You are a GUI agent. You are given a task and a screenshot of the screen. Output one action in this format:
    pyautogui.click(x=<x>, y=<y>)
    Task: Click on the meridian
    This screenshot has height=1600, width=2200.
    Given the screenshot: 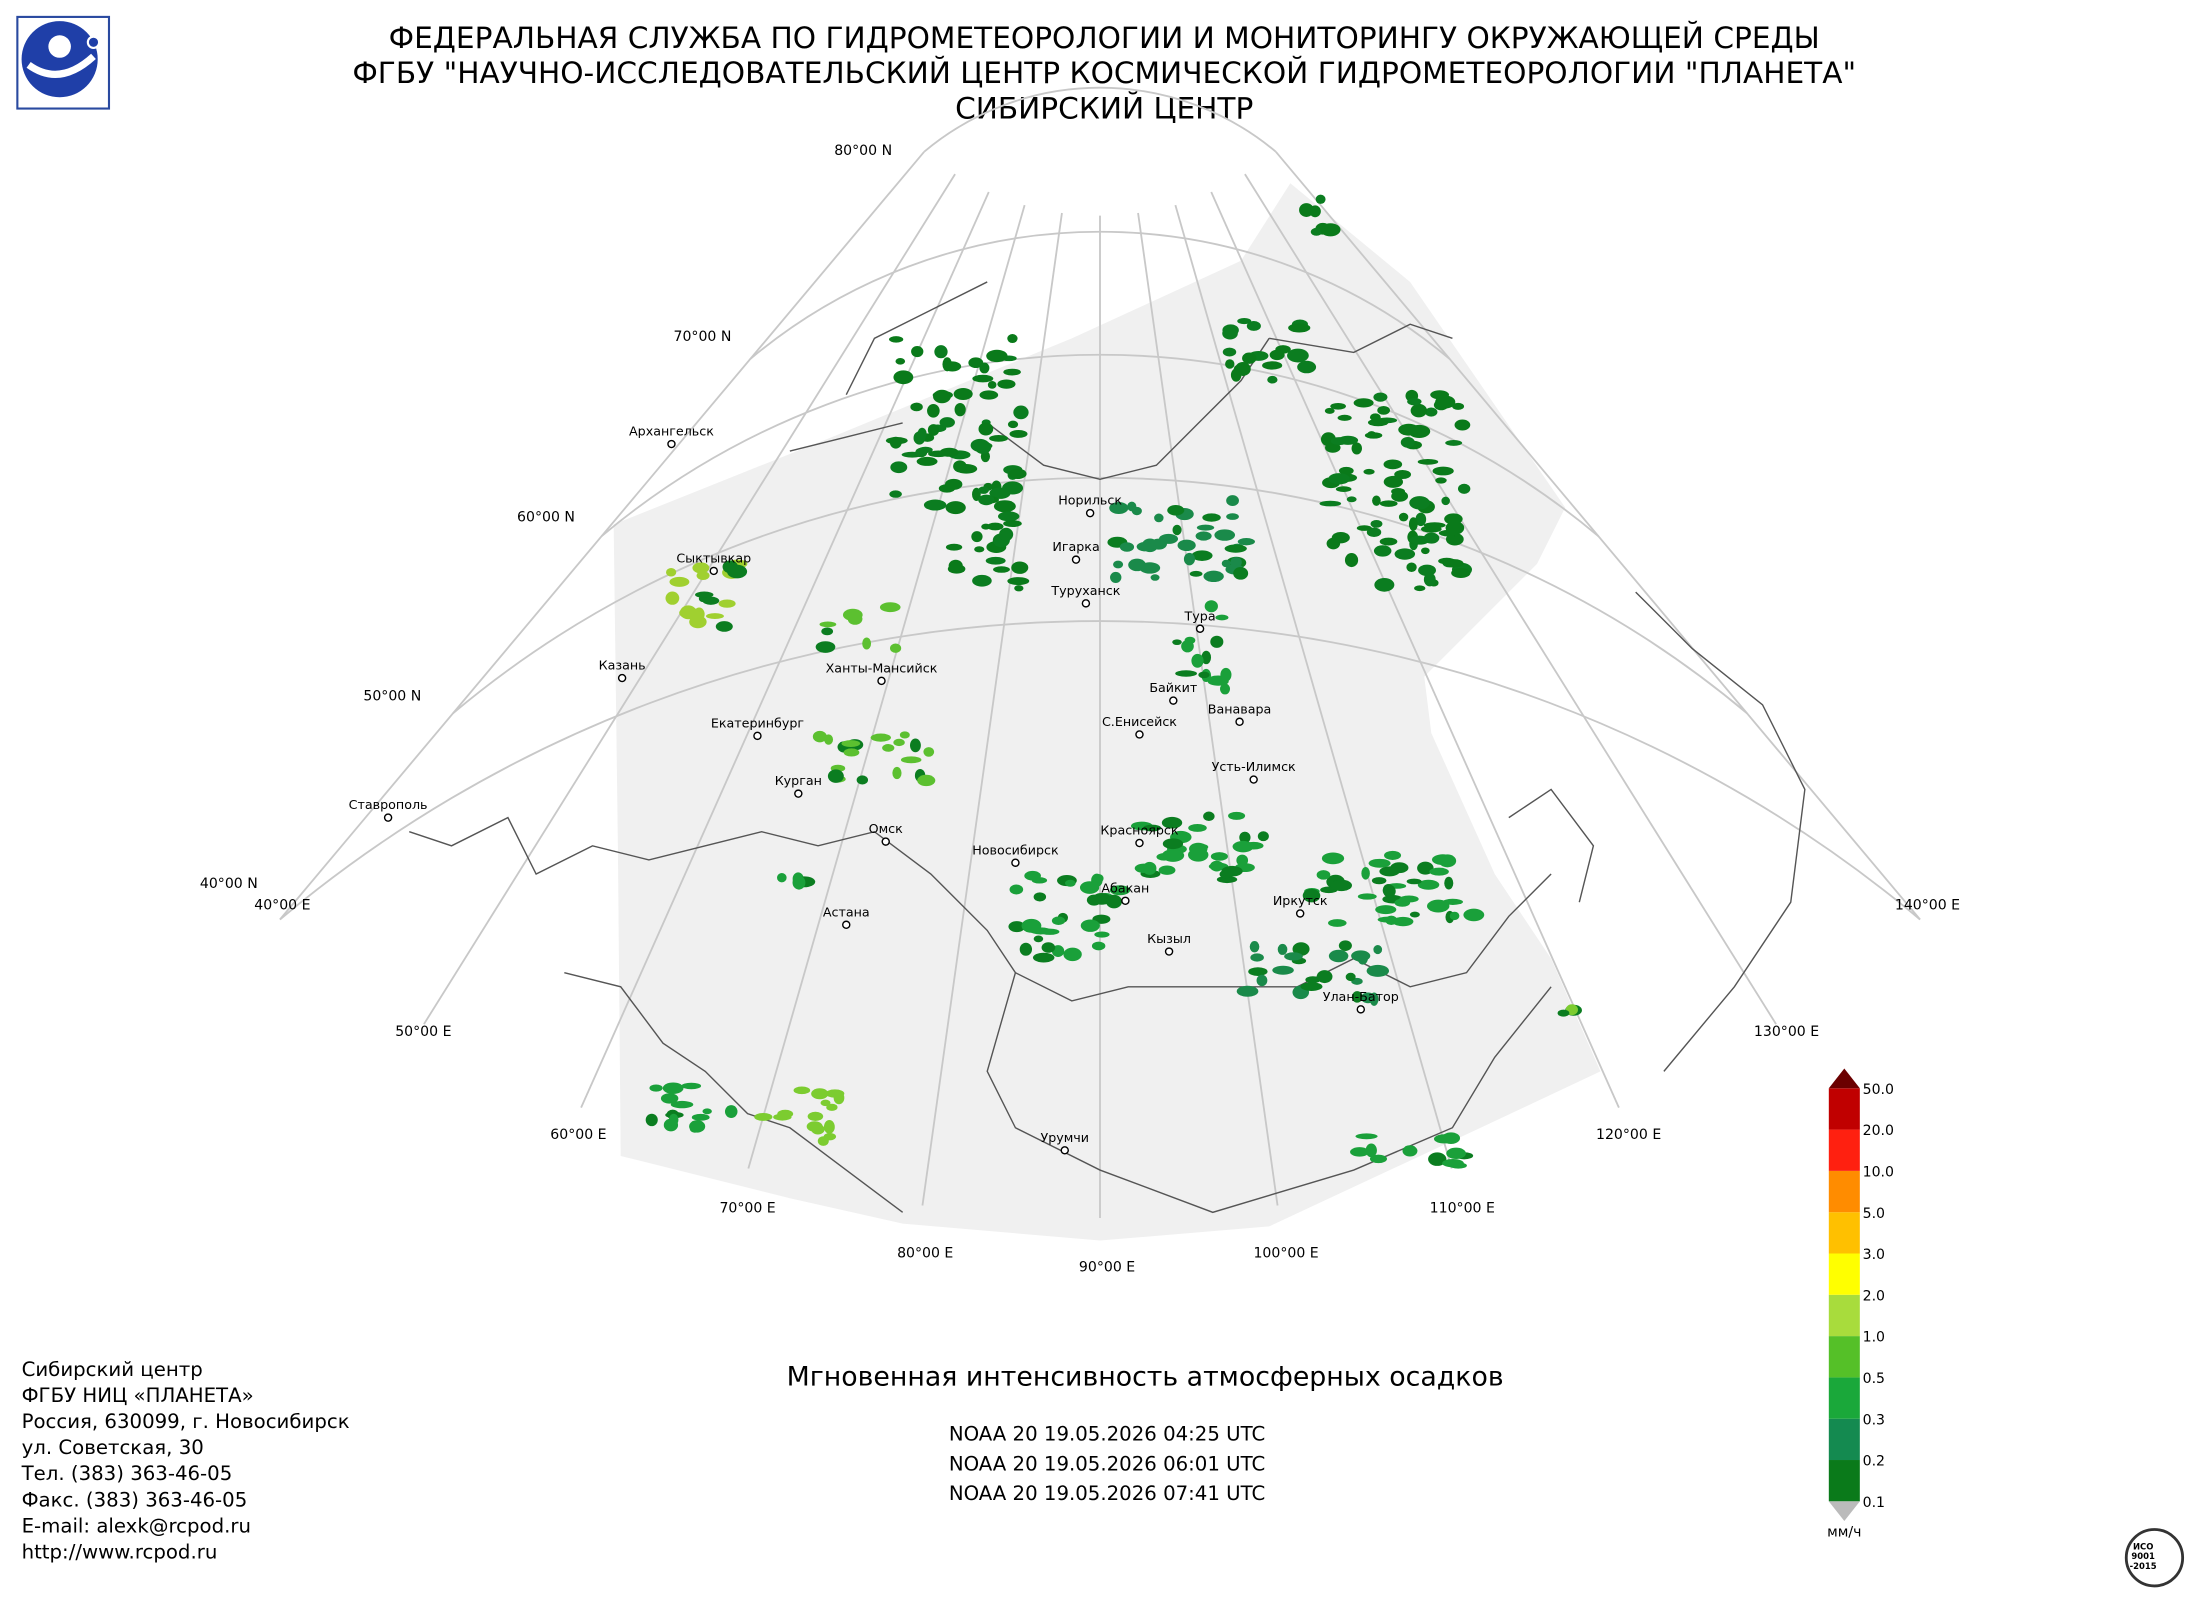 What is the action you would take?
    pyautogui.click(x=1415, y=650)
    